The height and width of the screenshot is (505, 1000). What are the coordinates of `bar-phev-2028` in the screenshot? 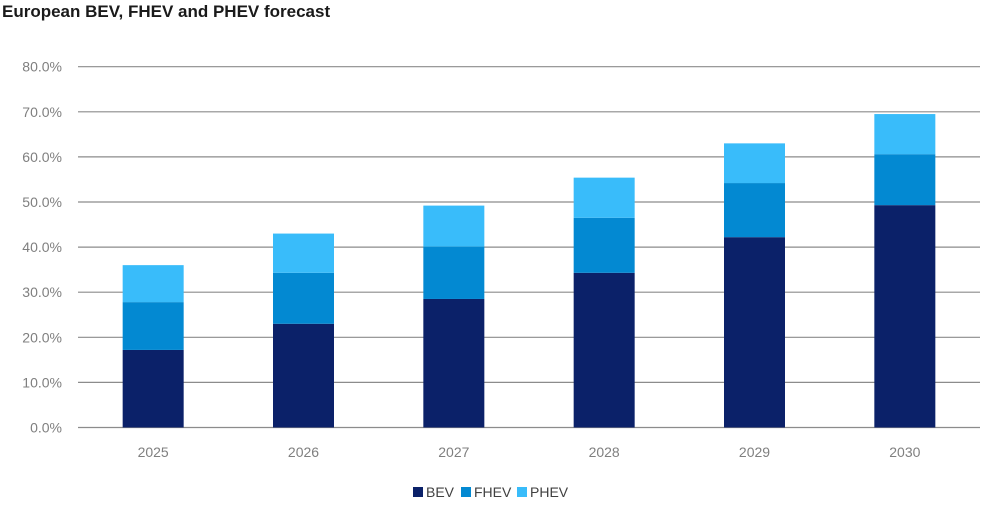 It's located at (604, 197).